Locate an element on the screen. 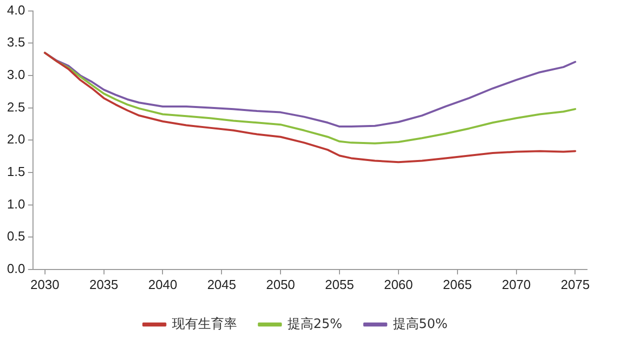 The height and width of the screenshot is (345, 627). x-tick-label: 2070 is located at coordinates (516, 284).